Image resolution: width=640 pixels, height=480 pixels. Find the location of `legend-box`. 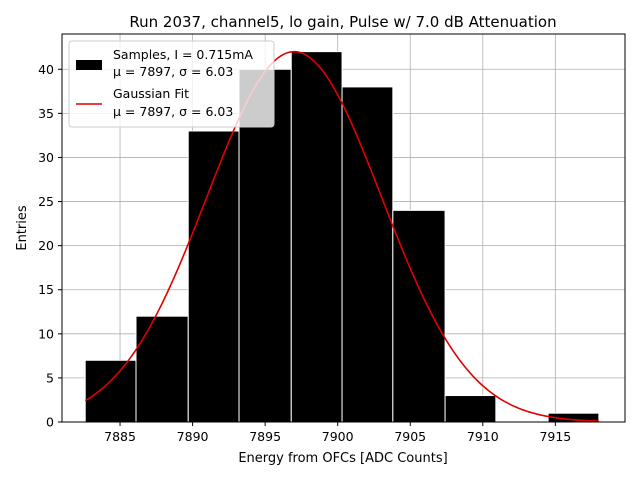

legend-box is located at coordinates (171, 84).